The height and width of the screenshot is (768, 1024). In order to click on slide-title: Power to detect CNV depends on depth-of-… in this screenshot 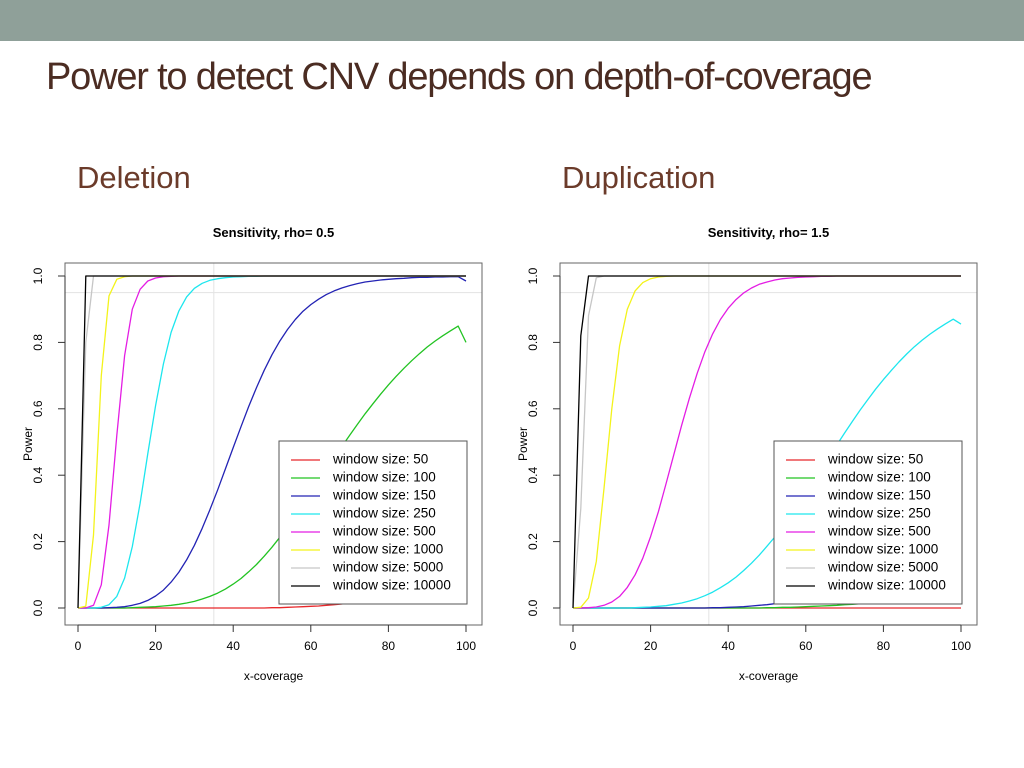, I will do `click(459, 77)`.